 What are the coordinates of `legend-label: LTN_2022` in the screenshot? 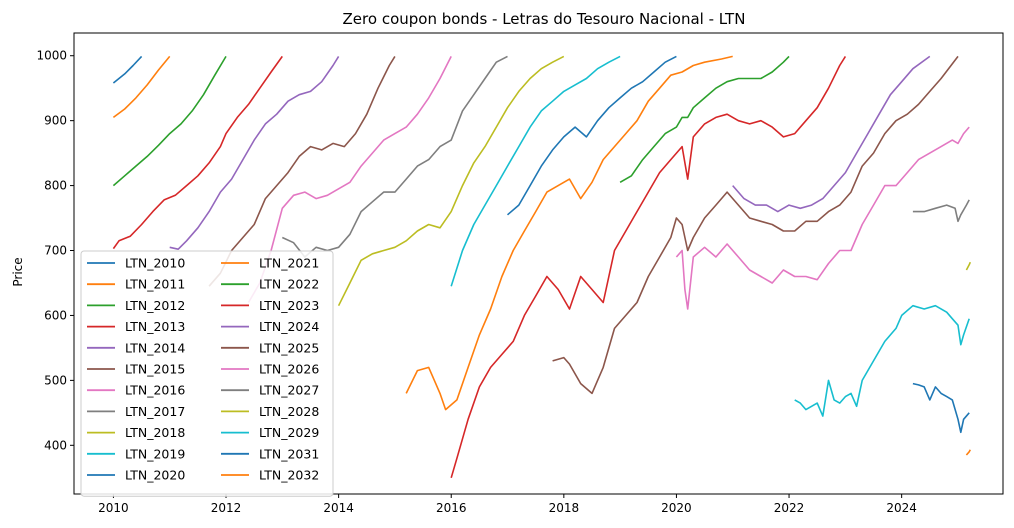 It's located at (289, 284).